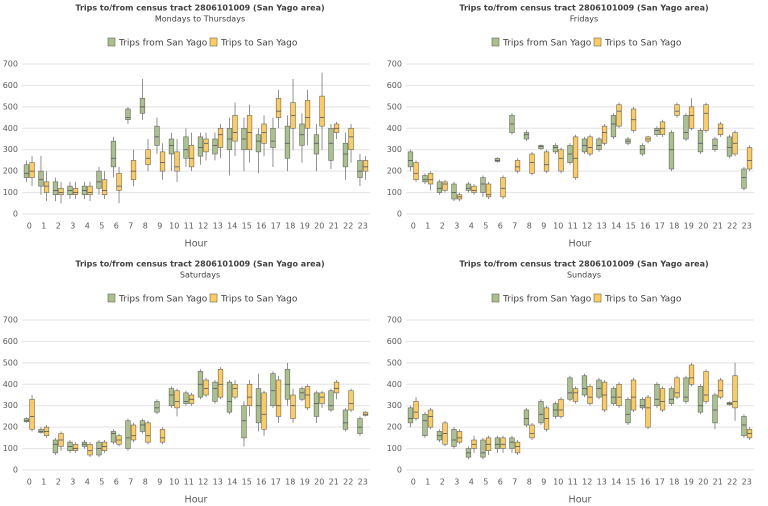  I want to click on x-tick-label: 4, so click(87, 482).